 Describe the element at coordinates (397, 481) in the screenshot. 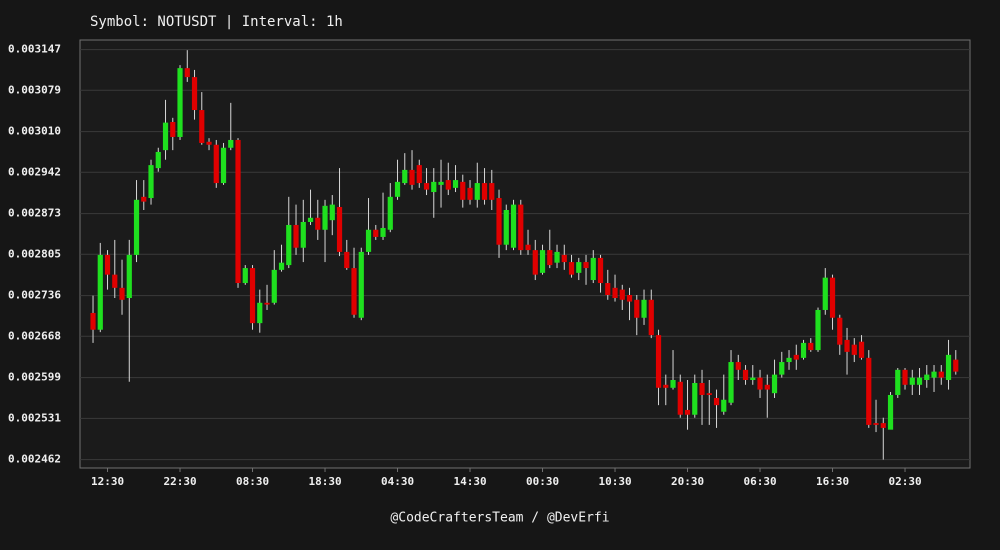

I see `x-tick-label: 04:30` at that location.